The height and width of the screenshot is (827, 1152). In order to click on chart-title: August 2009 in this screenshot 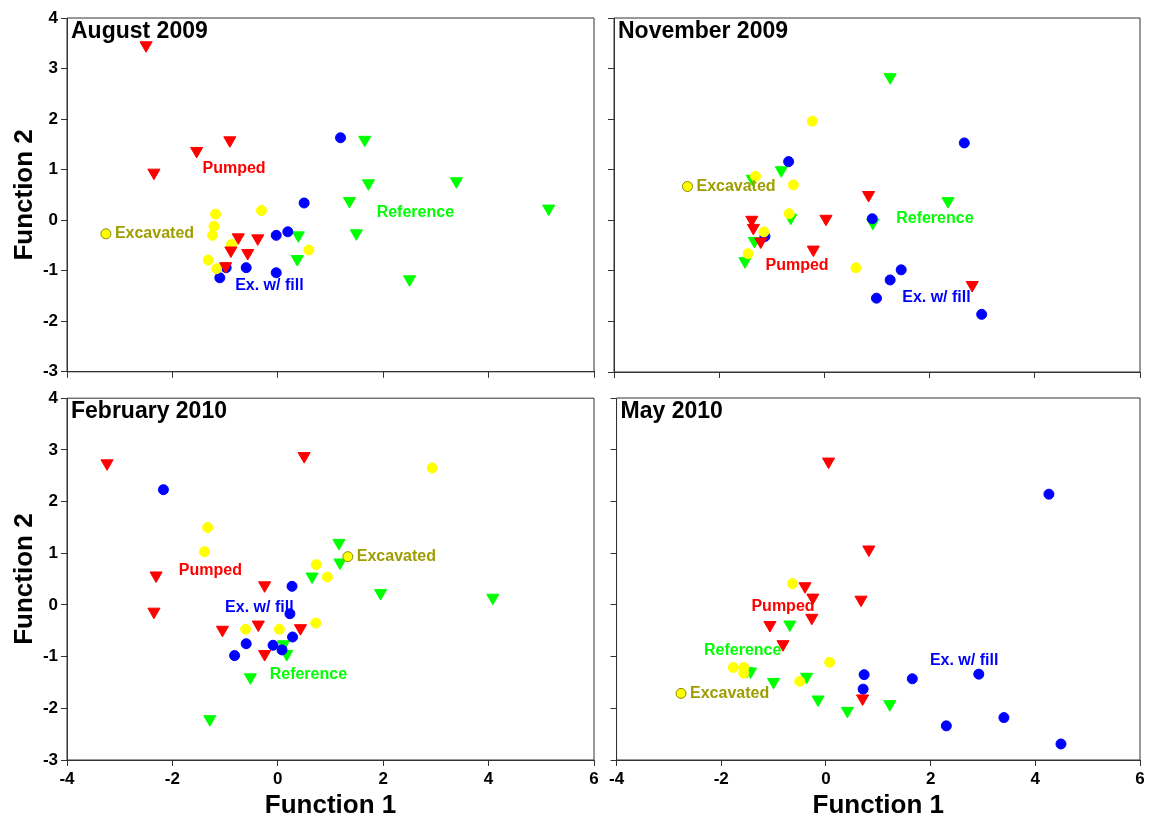, I will do `click(139, 29)`.